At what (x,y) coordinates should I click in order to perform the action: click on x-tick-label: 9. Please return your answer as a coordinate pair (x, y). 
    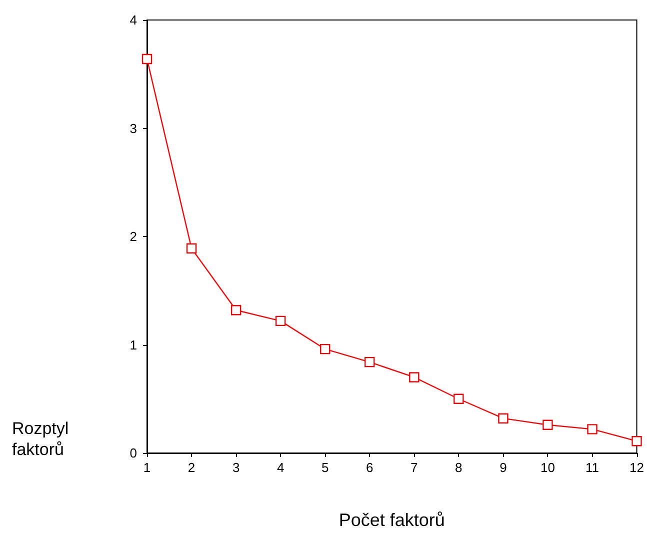
    Looking at the image, I should click on (503, 467).